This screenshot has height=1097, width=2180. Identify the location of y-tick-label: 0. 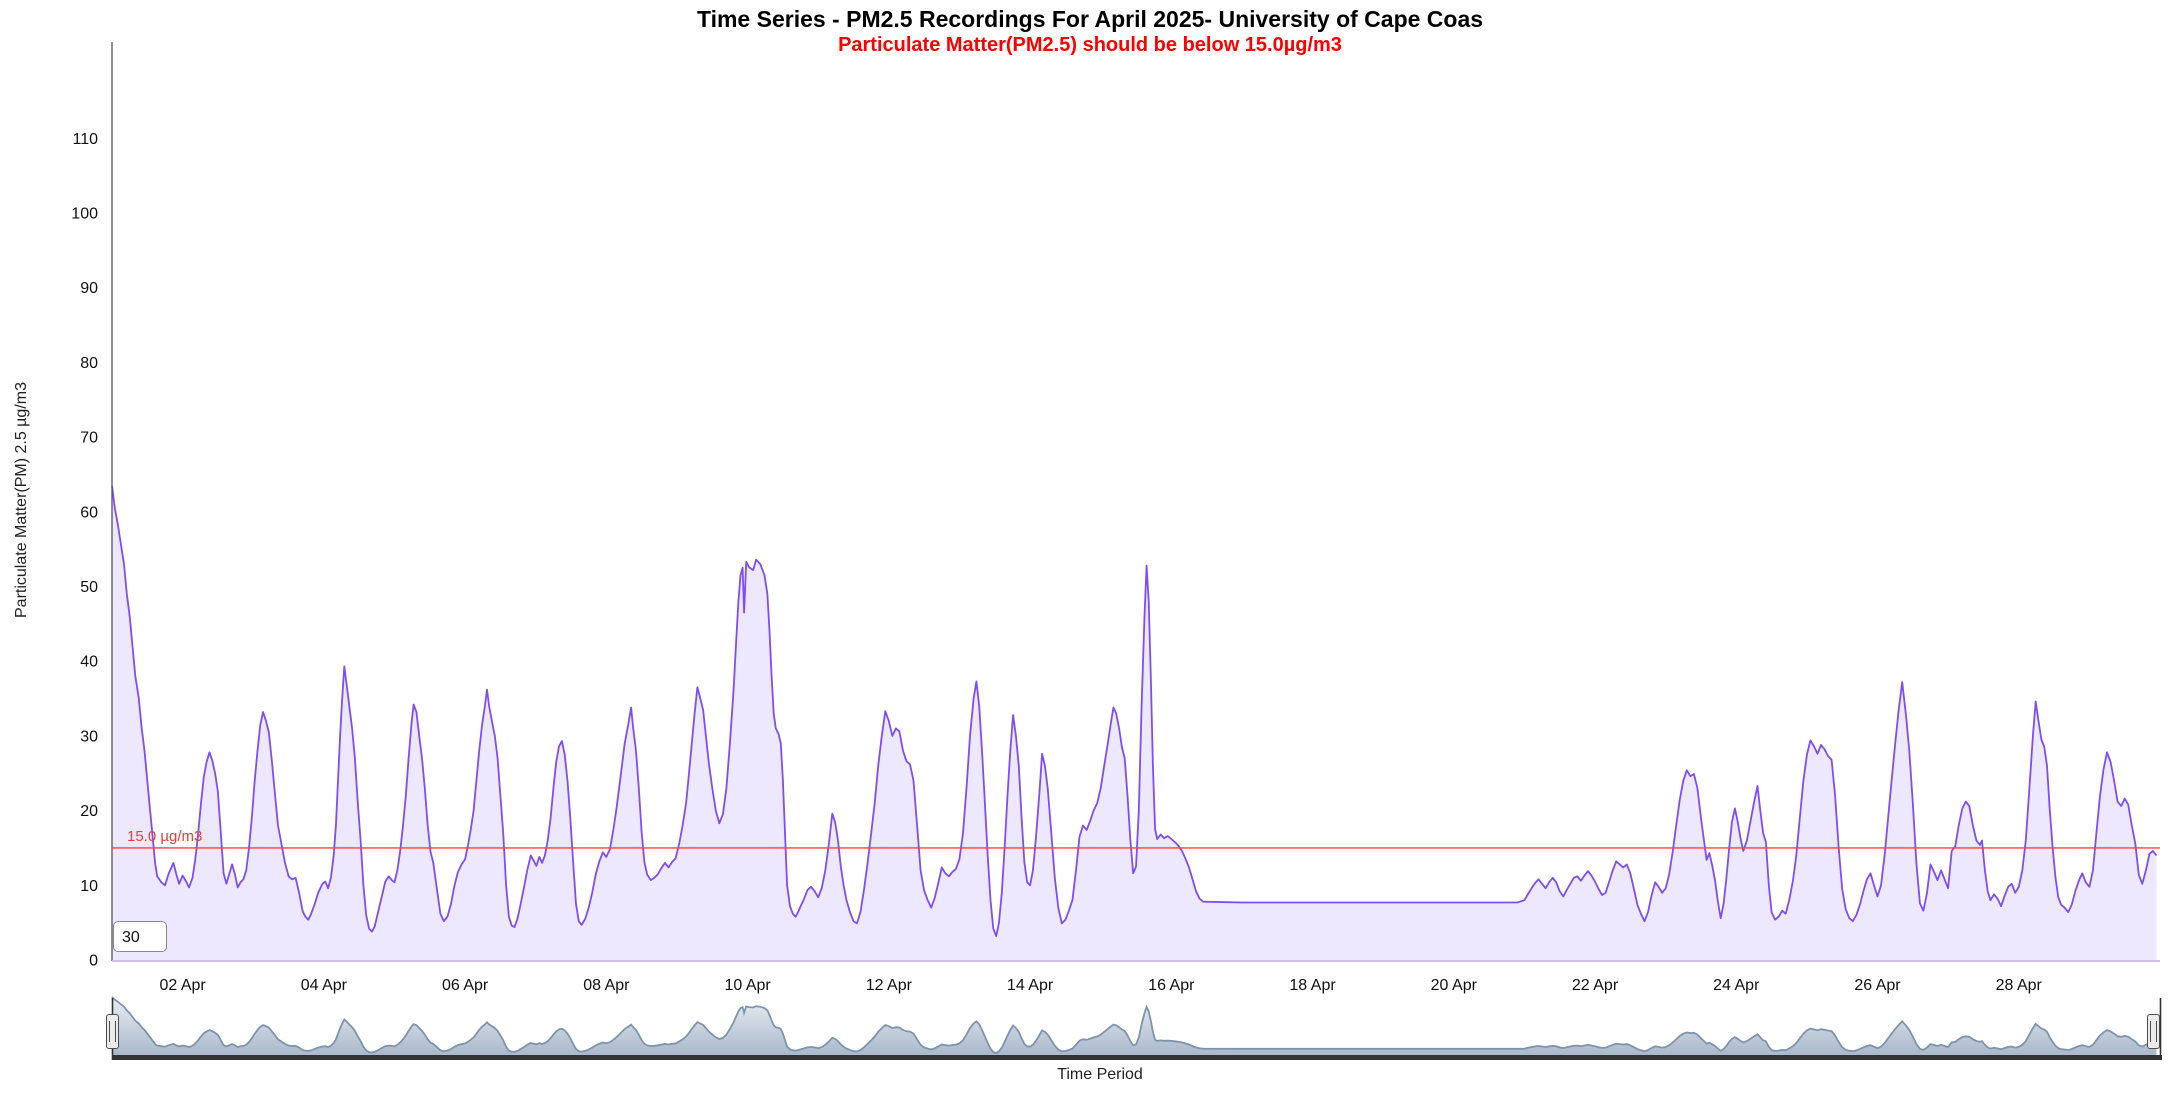
(93, 961).